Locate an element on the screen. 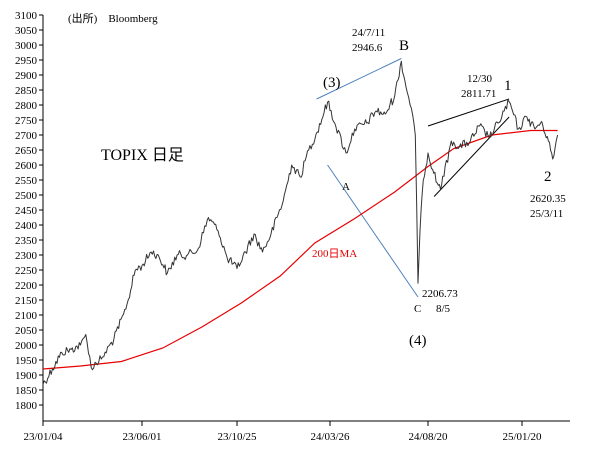 Image resolution: width=605 pixels, height=456 pixels. y-tick-label: 1900 is located at coordinates (26, 376).